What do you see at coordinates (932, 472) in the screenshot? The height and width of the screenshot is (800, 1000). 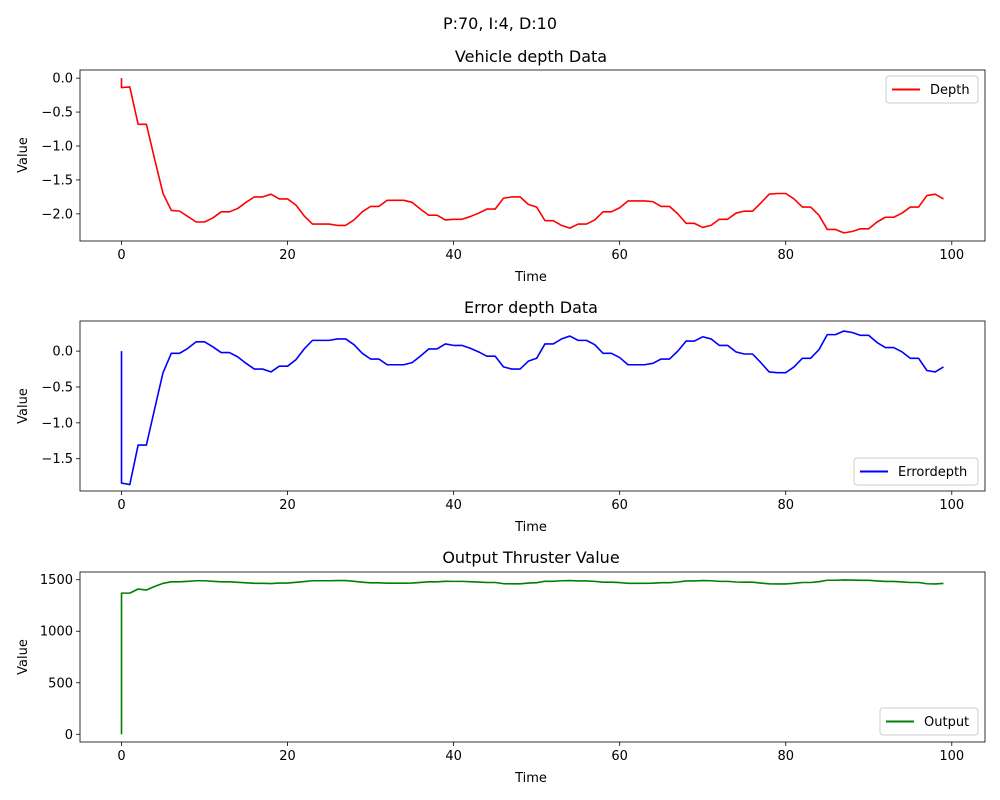 I see `legend-label-errordepth: Errordepth` at bounding box center [932, 472].